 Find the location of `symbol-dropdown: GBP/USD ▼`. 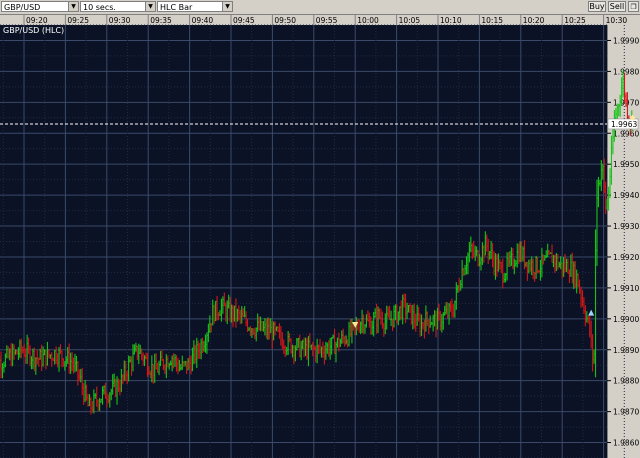

symbol-dropdown: GBP/USD ▼ is located at coordinates (40, 6).